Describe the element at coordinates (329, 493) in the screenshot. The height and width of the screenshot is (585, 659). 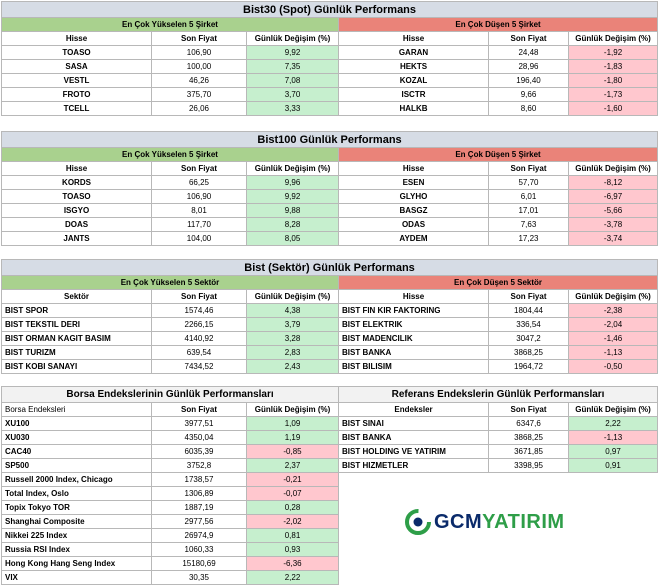
I see `table-row: Total Index, Oslo 1306,89 -0,07` at that location.